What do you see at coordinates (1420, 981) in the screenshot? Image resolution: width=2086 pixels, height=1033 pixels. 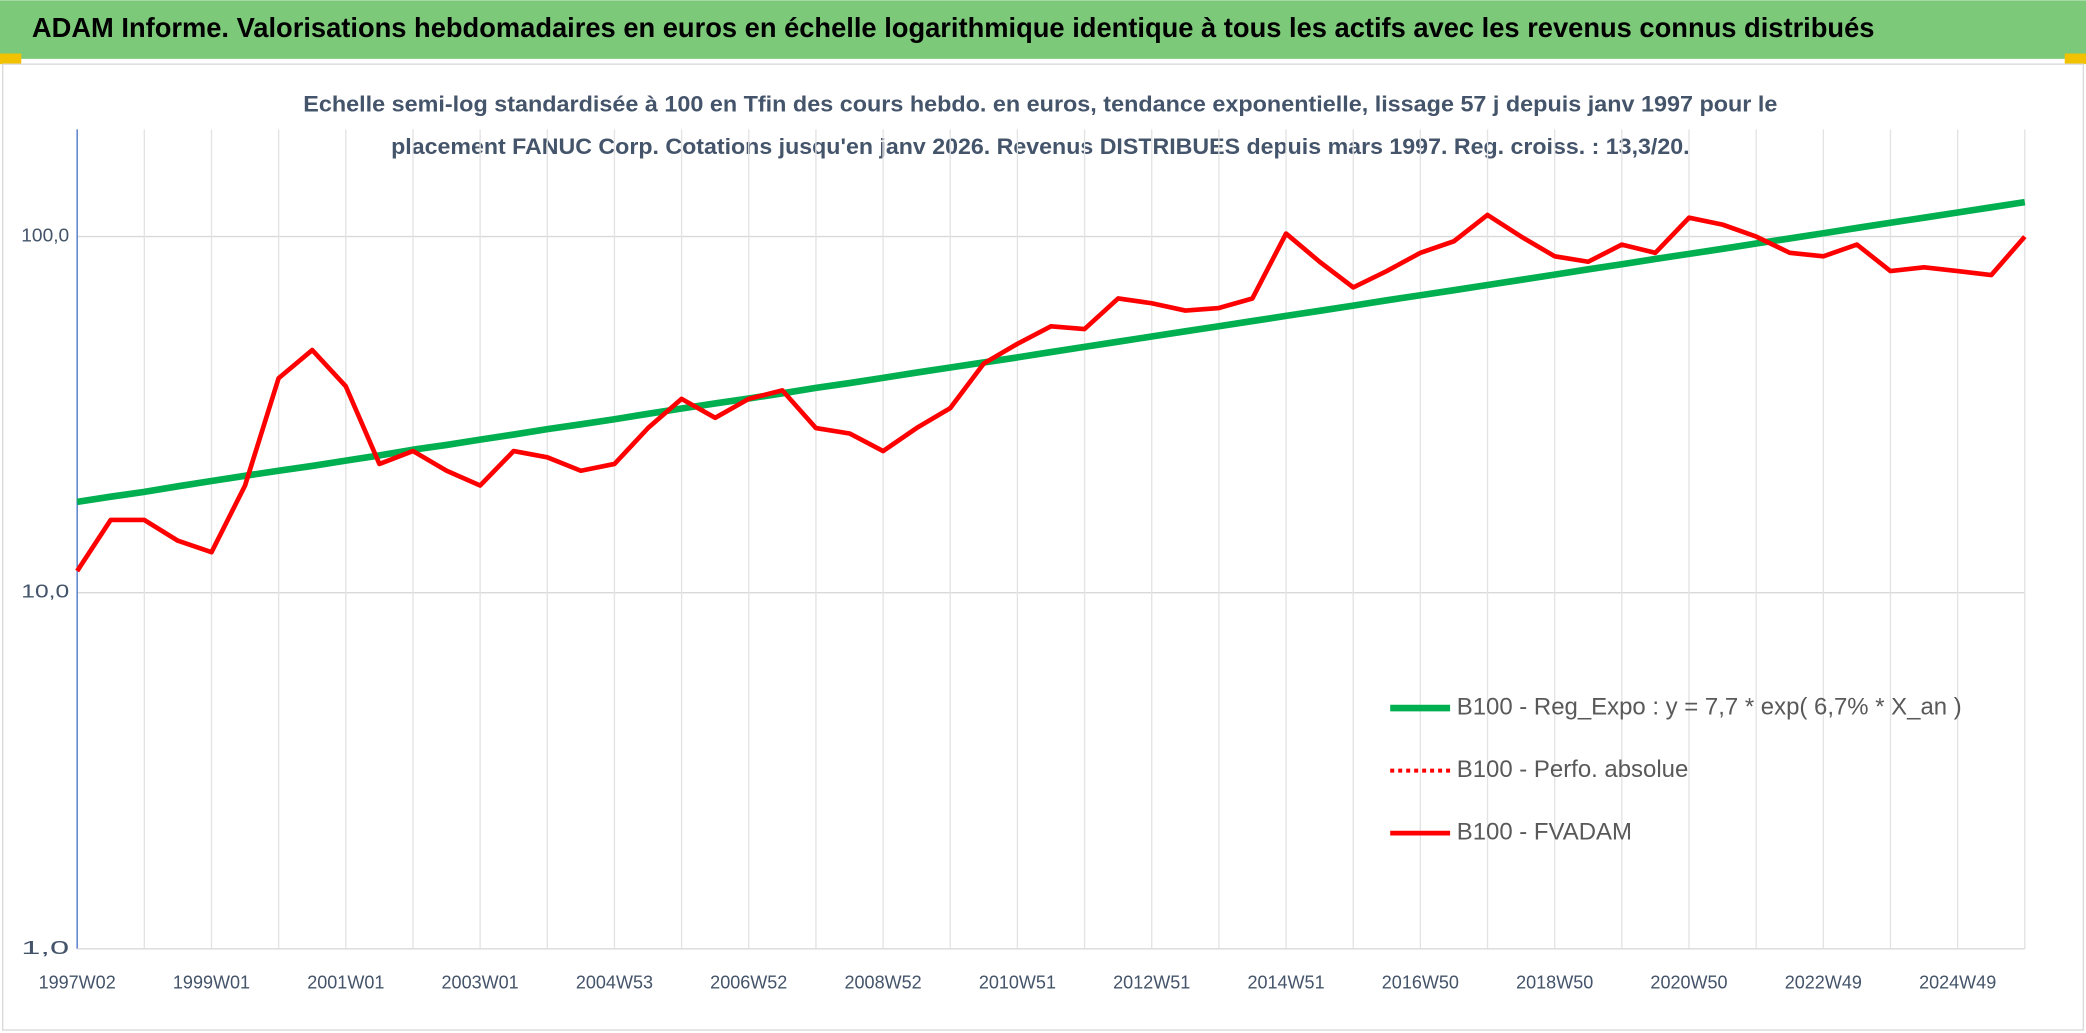 I see `x-tick-label: 2016W50` at bounding box center [1420, 981].